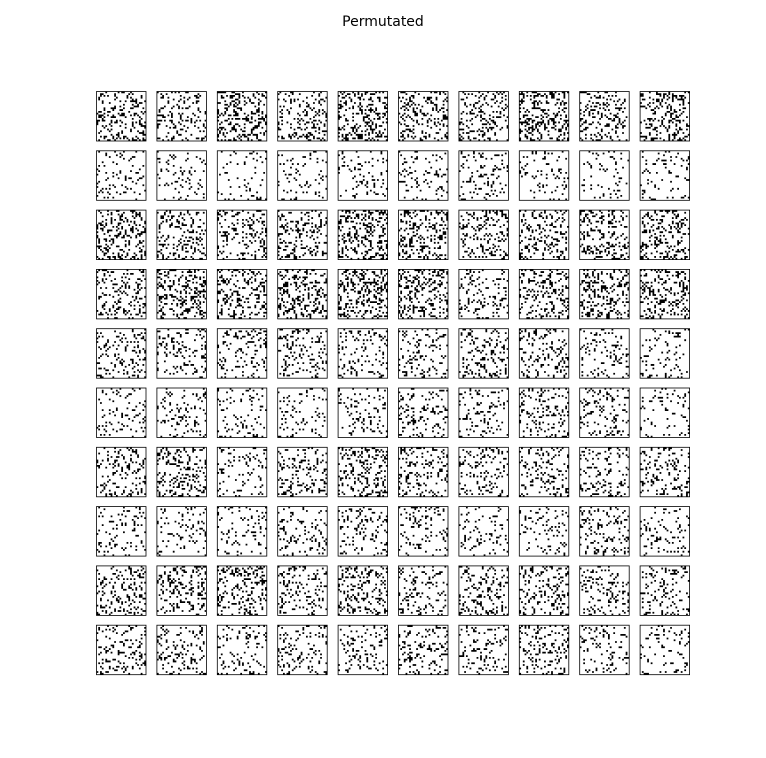 This screenshot has height=758, width=766. What do you see at coordinates (383, 22) in the screenshot?
I see `figure-title: Permutated` at bounding box center [383, 22].